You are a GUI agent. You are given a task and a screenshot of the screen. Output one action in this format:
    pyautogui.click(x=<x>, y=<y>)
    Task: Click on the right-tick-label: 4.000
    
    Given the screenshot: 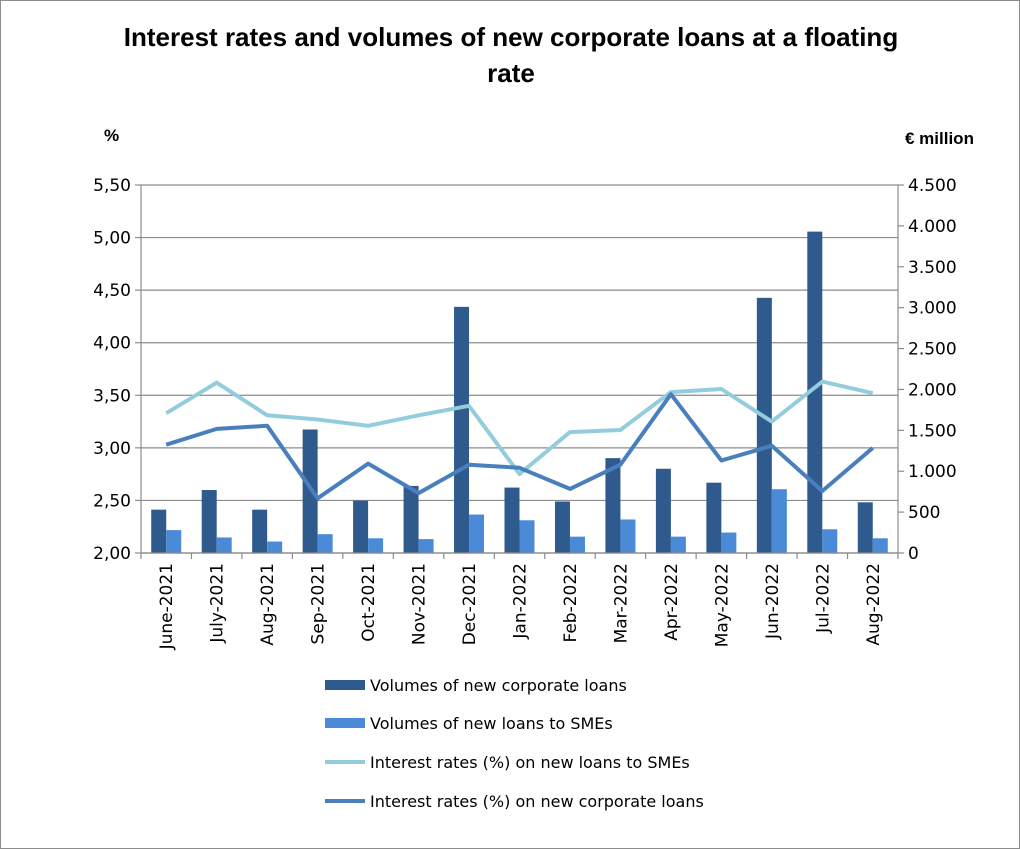 What is the action you would take?
    pyautogui.click(x=932, y=227)
    